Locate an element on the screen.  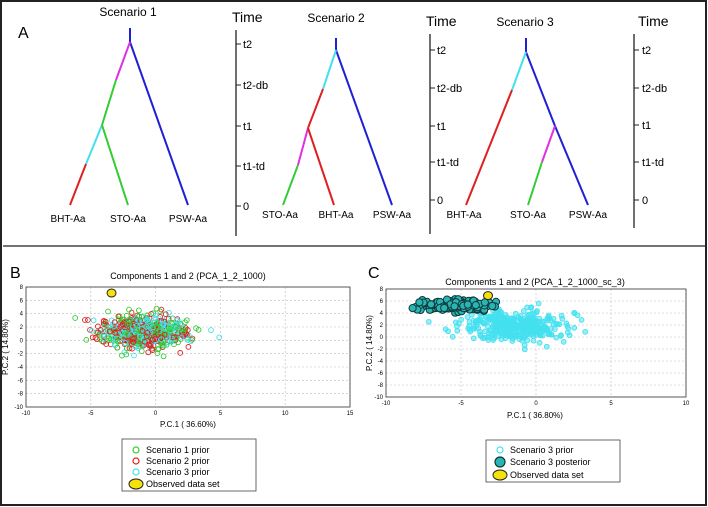
chart-b-legend-box is located at coordinates (189, 465).